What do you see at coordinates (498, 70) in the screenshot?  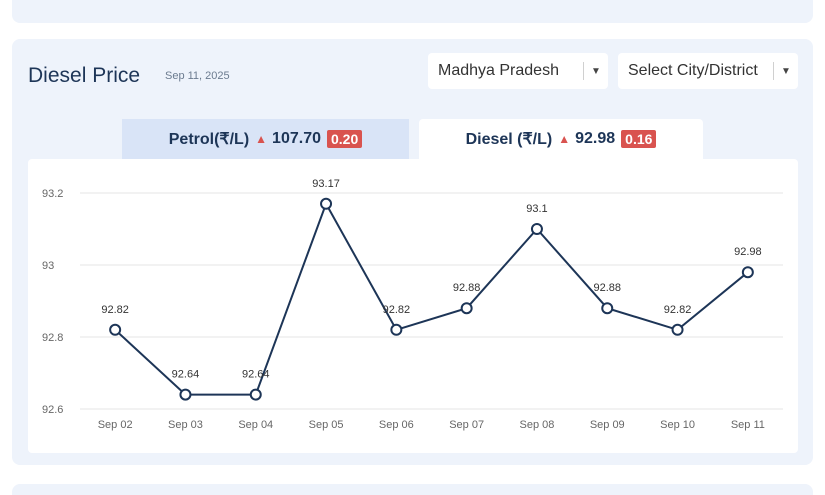 I see `state-select-value: Madhya Pradesh` at bounding box center [498, 70].